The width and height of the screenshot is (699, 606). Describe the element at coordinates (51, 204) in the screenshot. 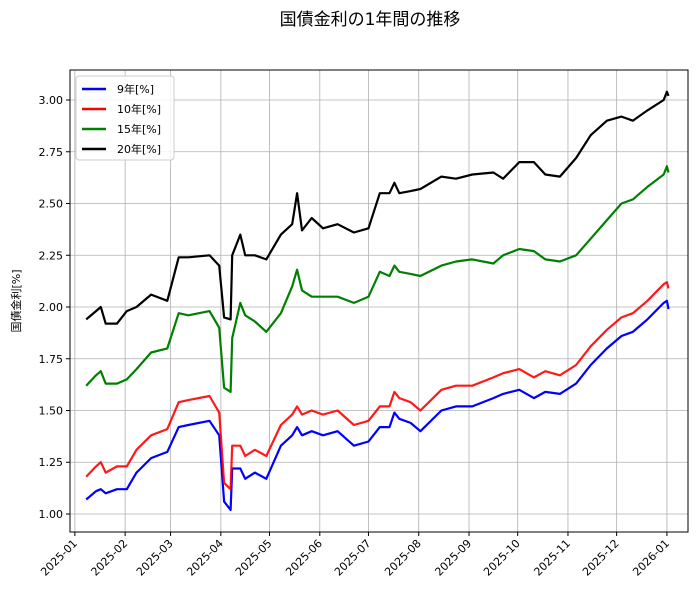

I see `y-tick-label: 2.50` at that location.